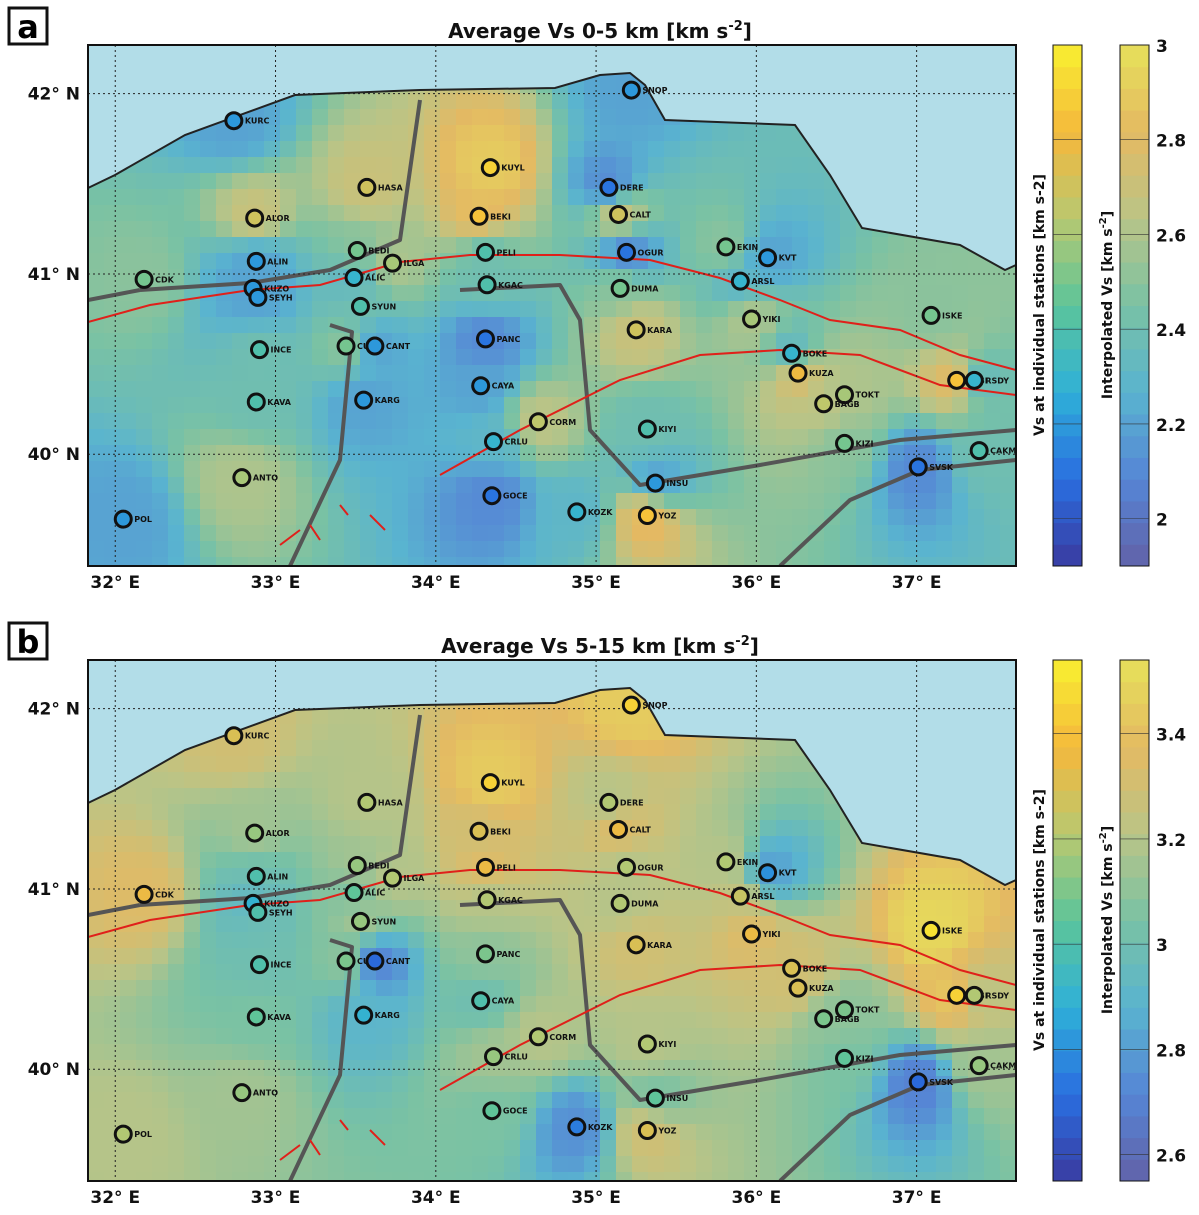 The height and width of the screenshot is (1215, 1199). I want to click on title-end: ], so click(747, 31).